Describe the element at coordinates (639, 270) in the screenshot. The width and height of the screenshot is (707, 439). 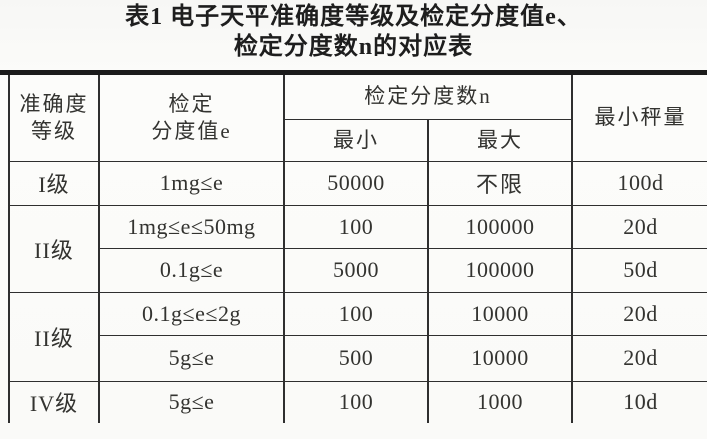
I see `cell-min-capacity: 50d` at that location.